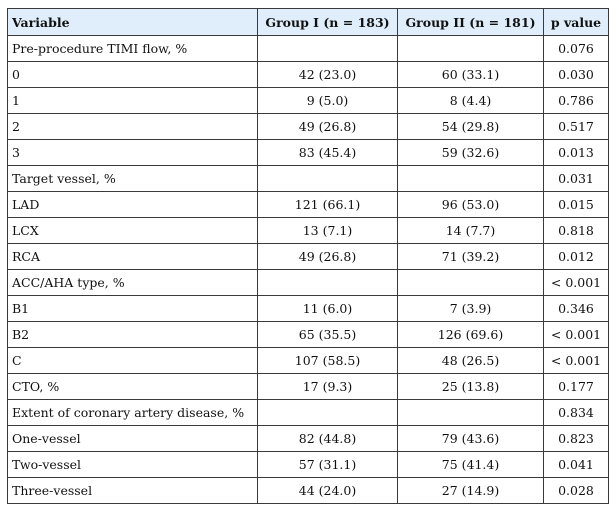 This screenshot has width=616, height=531. What do you see at coordinates (132, 178) in the screenshot?
I see `cell-variable: Target vessel, %` at bounding box center [132, 178].